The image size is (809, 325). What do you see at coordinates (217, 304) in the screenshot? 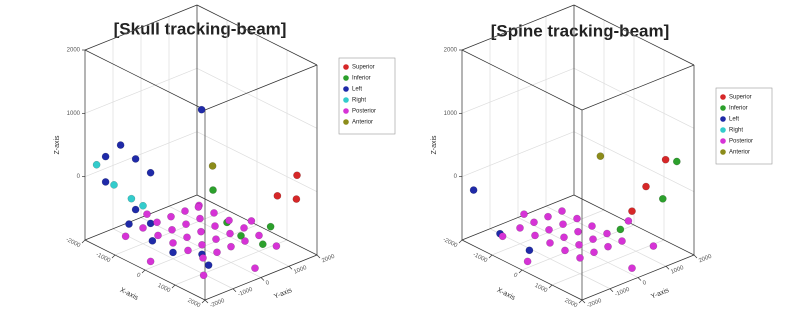
I see `y-tick-label: -2000` at bounding box center [217, 304].